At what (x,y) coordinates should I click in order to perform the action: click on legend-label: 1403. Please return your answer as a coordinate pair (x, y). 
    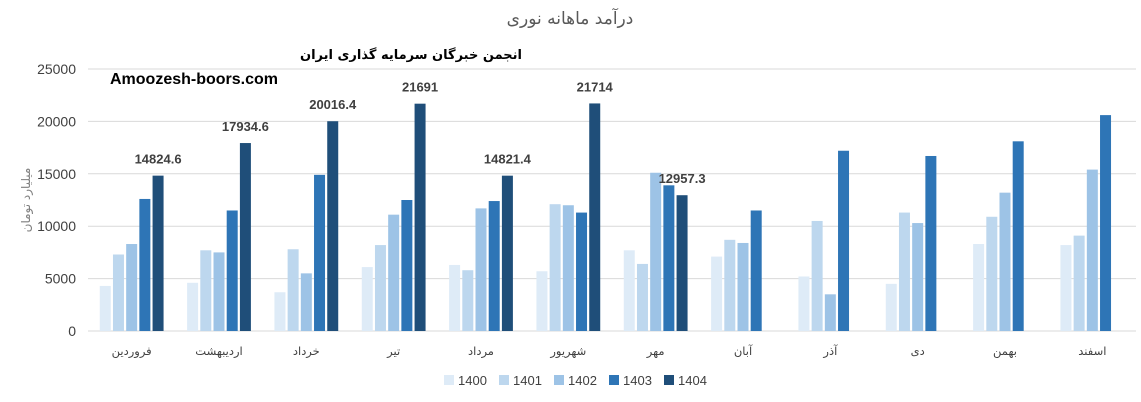
    Looking at the image, I should click on (637, 380).